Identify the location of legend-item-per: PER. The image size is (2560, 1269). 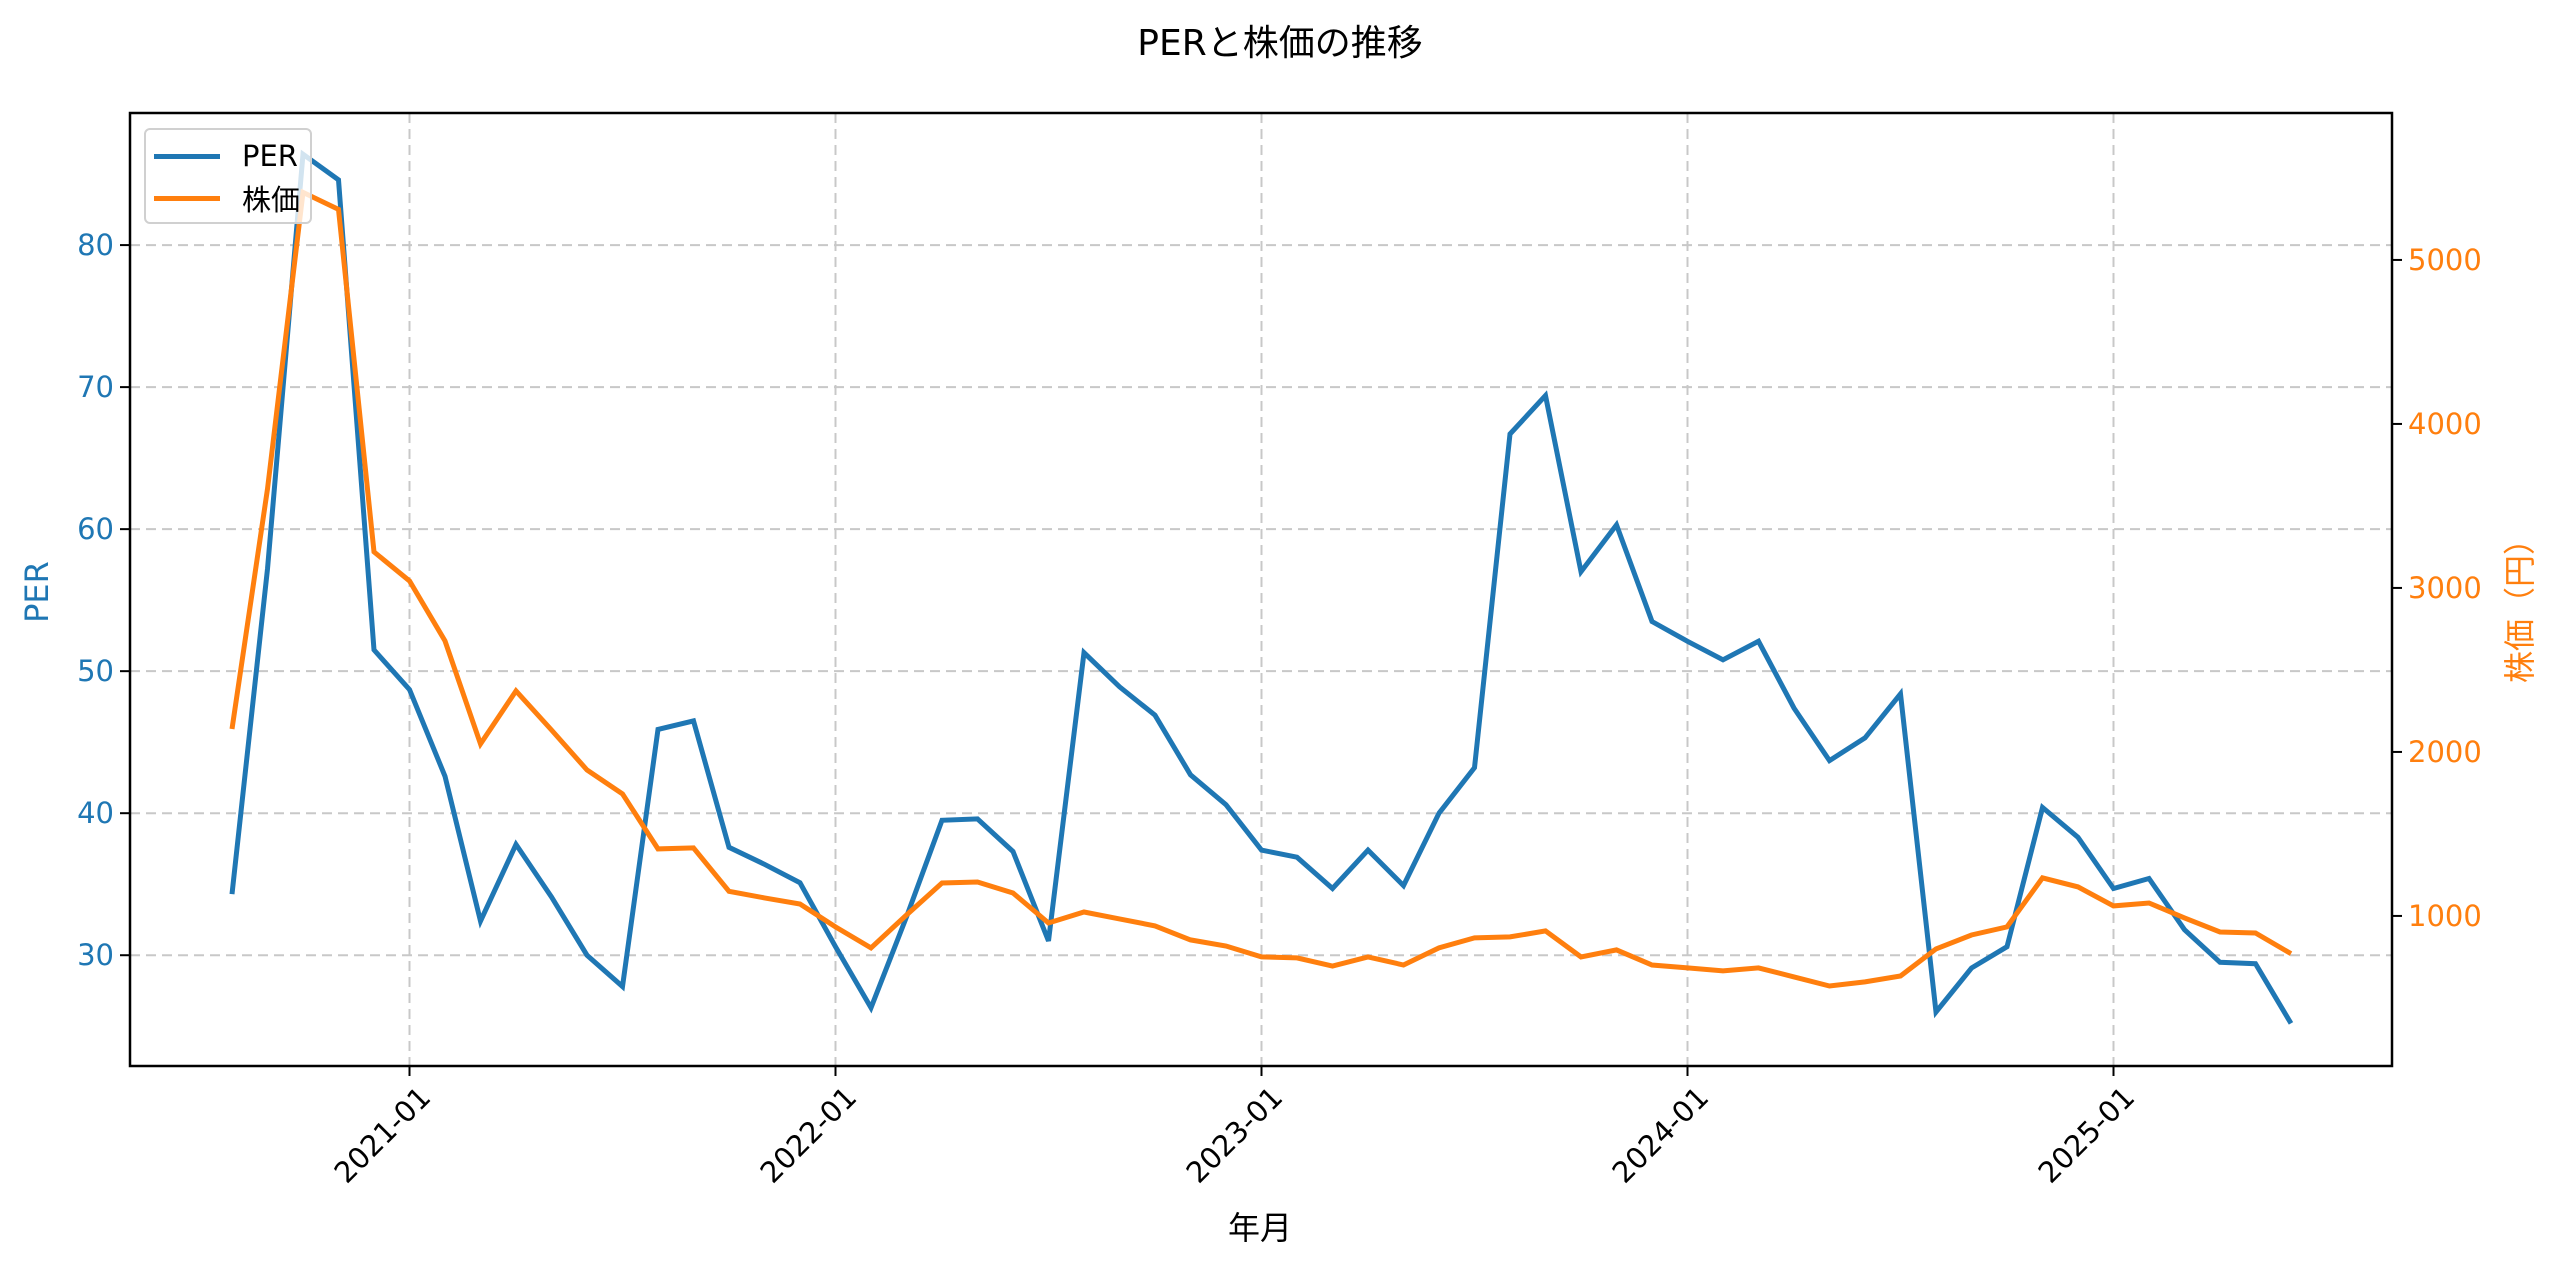
(226, 156).